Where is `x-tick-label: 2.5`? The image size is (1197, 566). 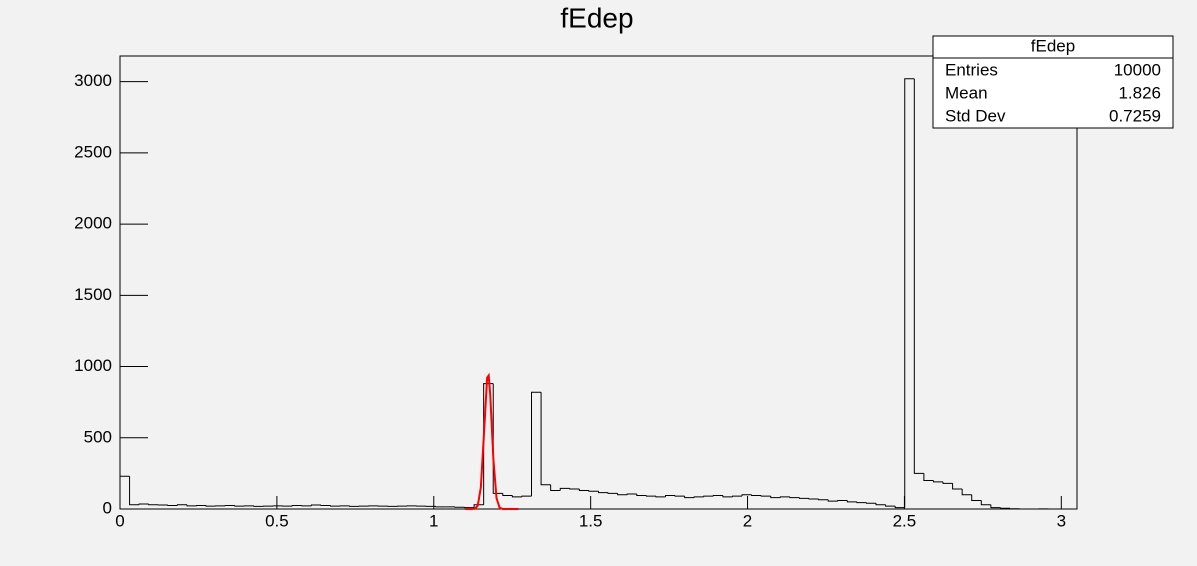
x-tick-label: 2.5 is located at coordinates (905, 520).